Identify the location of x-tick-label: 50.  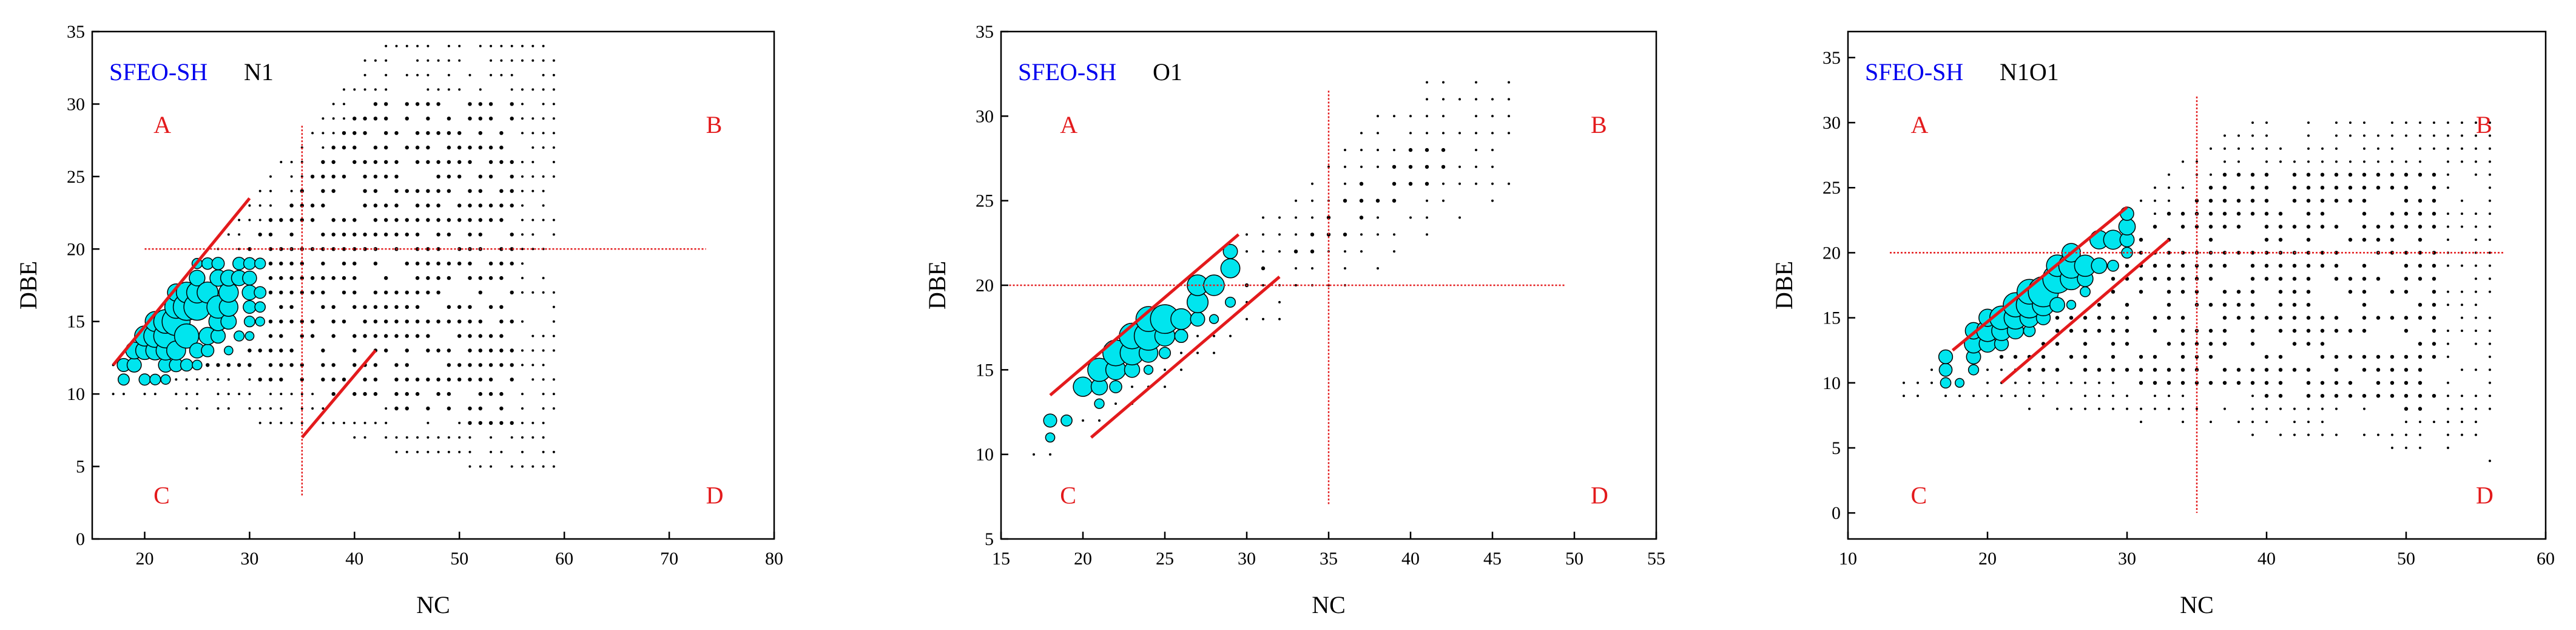
(1574, 559).